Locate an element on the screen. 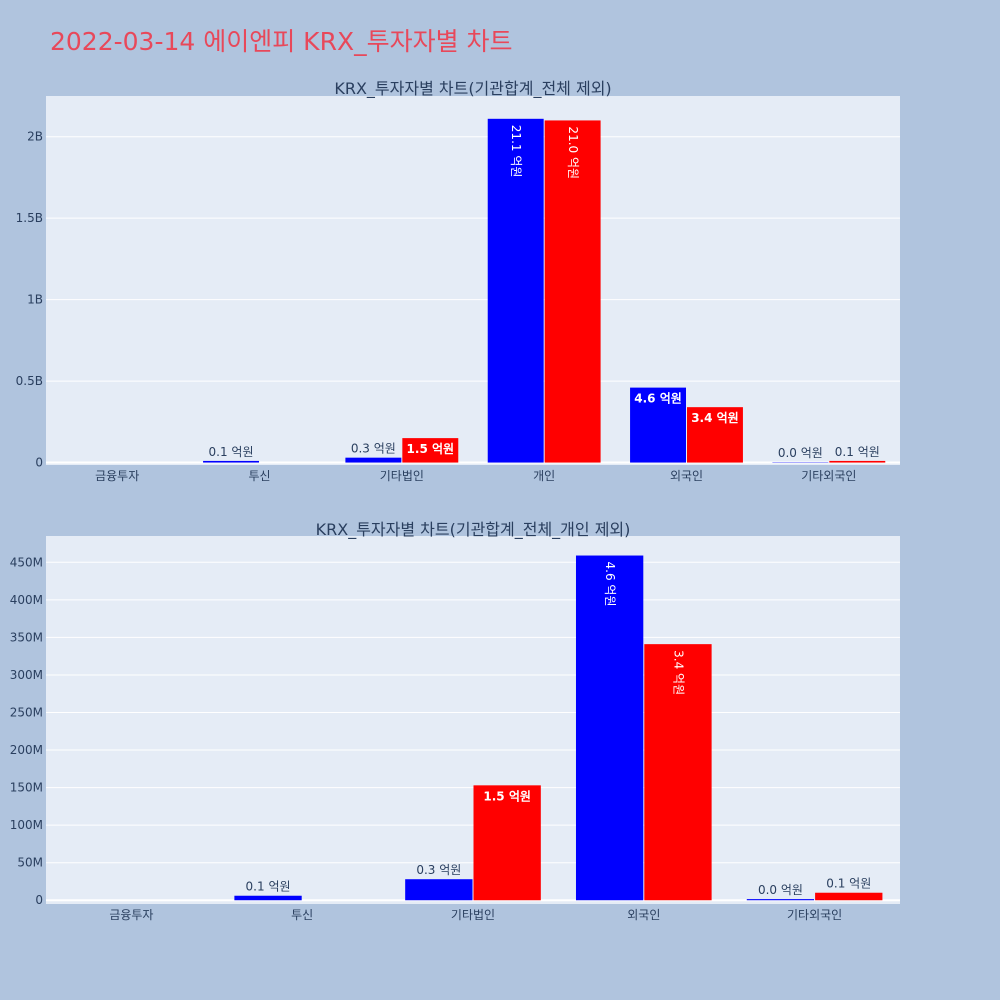 The image size is (1000, 1000). page-title: 2022-03-14 에이엔피 KRX_투자자별 차트 is located at coordinates (281, 41).